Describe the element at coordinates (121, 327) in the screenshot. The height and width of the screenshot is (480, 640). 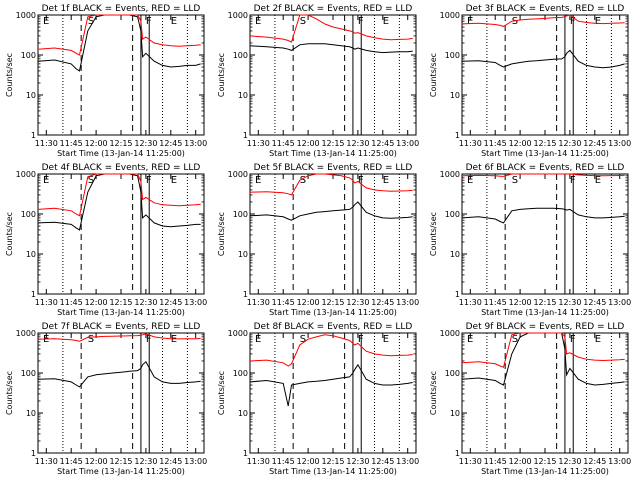
I see `panel-title: Det 7f BLACK = Events, RED = LLD` at that location.